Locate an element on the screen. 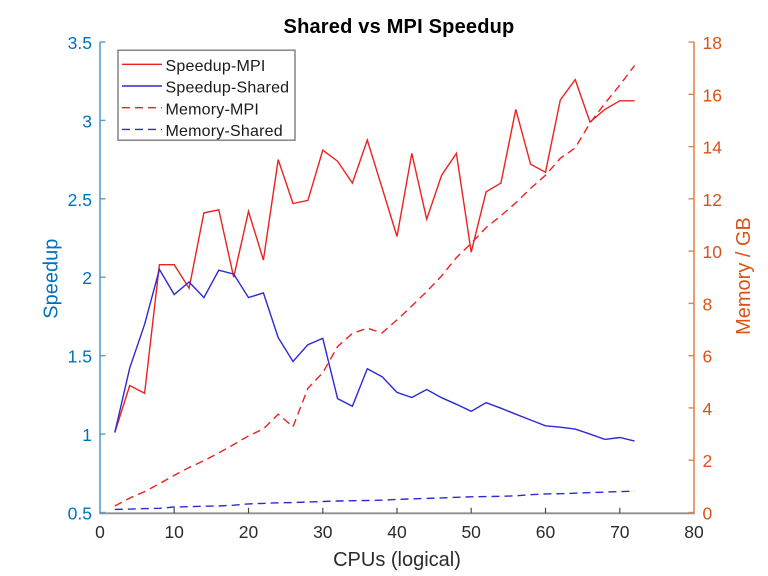  svg-text: Shared vs MPI Speedup is located at coordinates (399, 27).